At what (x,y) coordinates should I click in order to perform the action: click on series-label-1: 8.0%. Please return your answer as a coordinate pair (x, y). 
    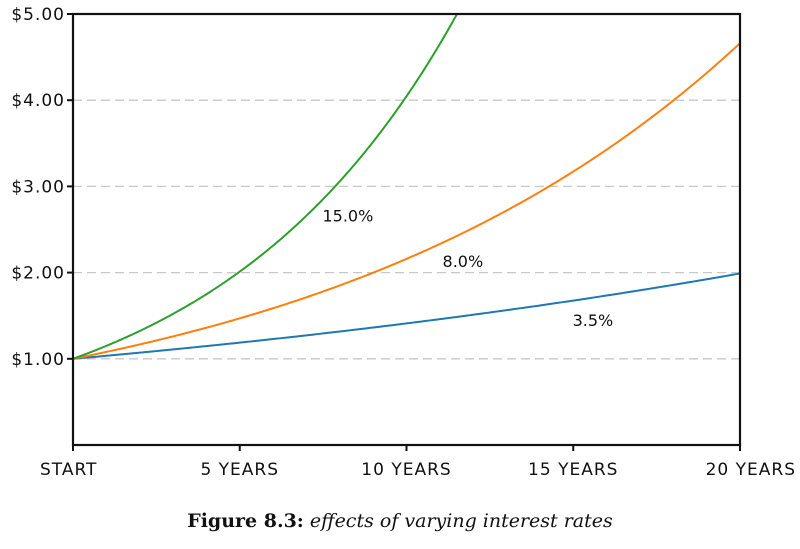
    Looking at the image, I should click on (463, 261).